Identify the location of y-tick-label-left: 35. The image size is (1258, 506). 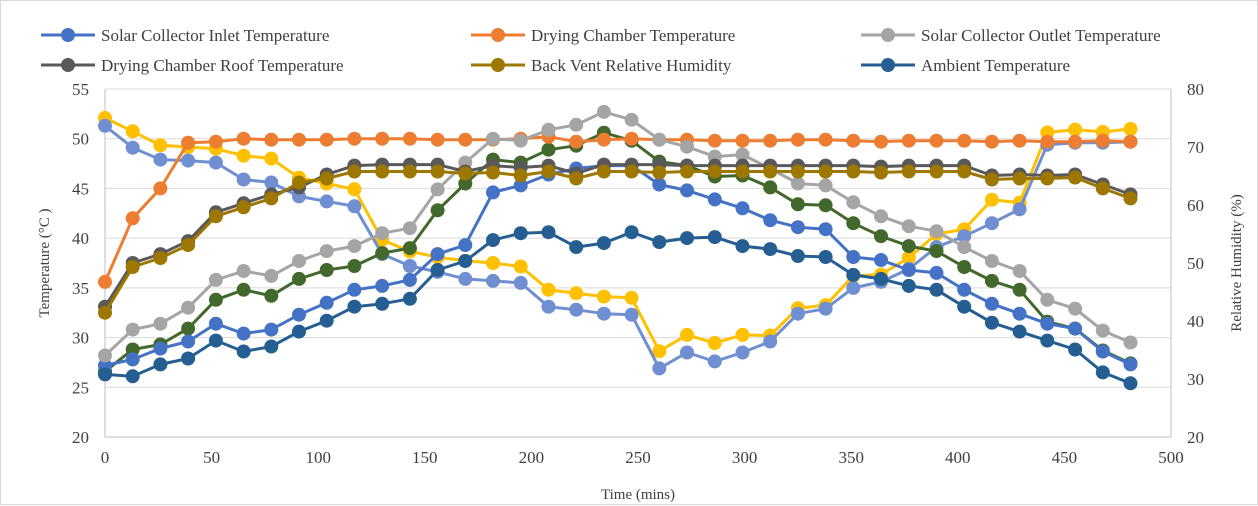
(80, 288).